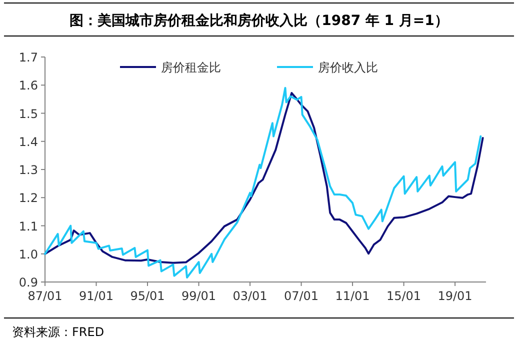 Image resolution: width=518 pixels, height=347 pixels. Describe the element at coordinates (191, 67) in the screenshot. I see `legend-label: 房价租金比` at that location.